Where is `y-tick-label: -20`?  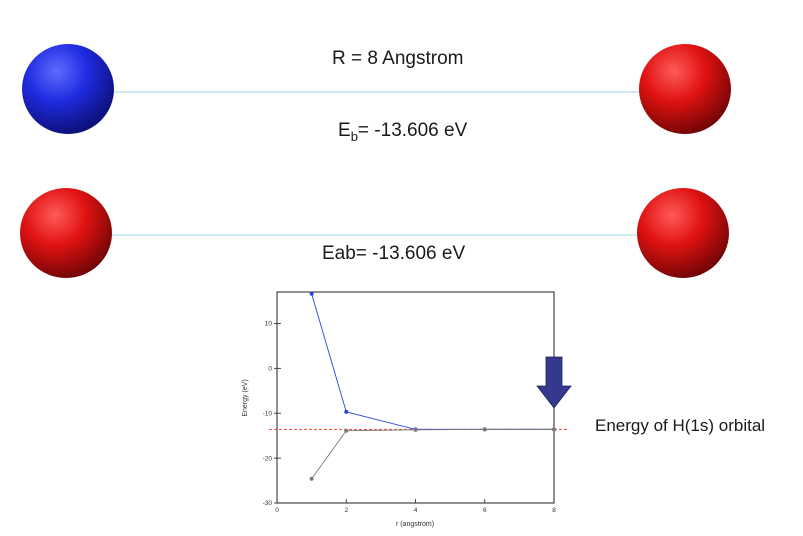 y-tick-label: -20 is located at coordinates (268, 458).